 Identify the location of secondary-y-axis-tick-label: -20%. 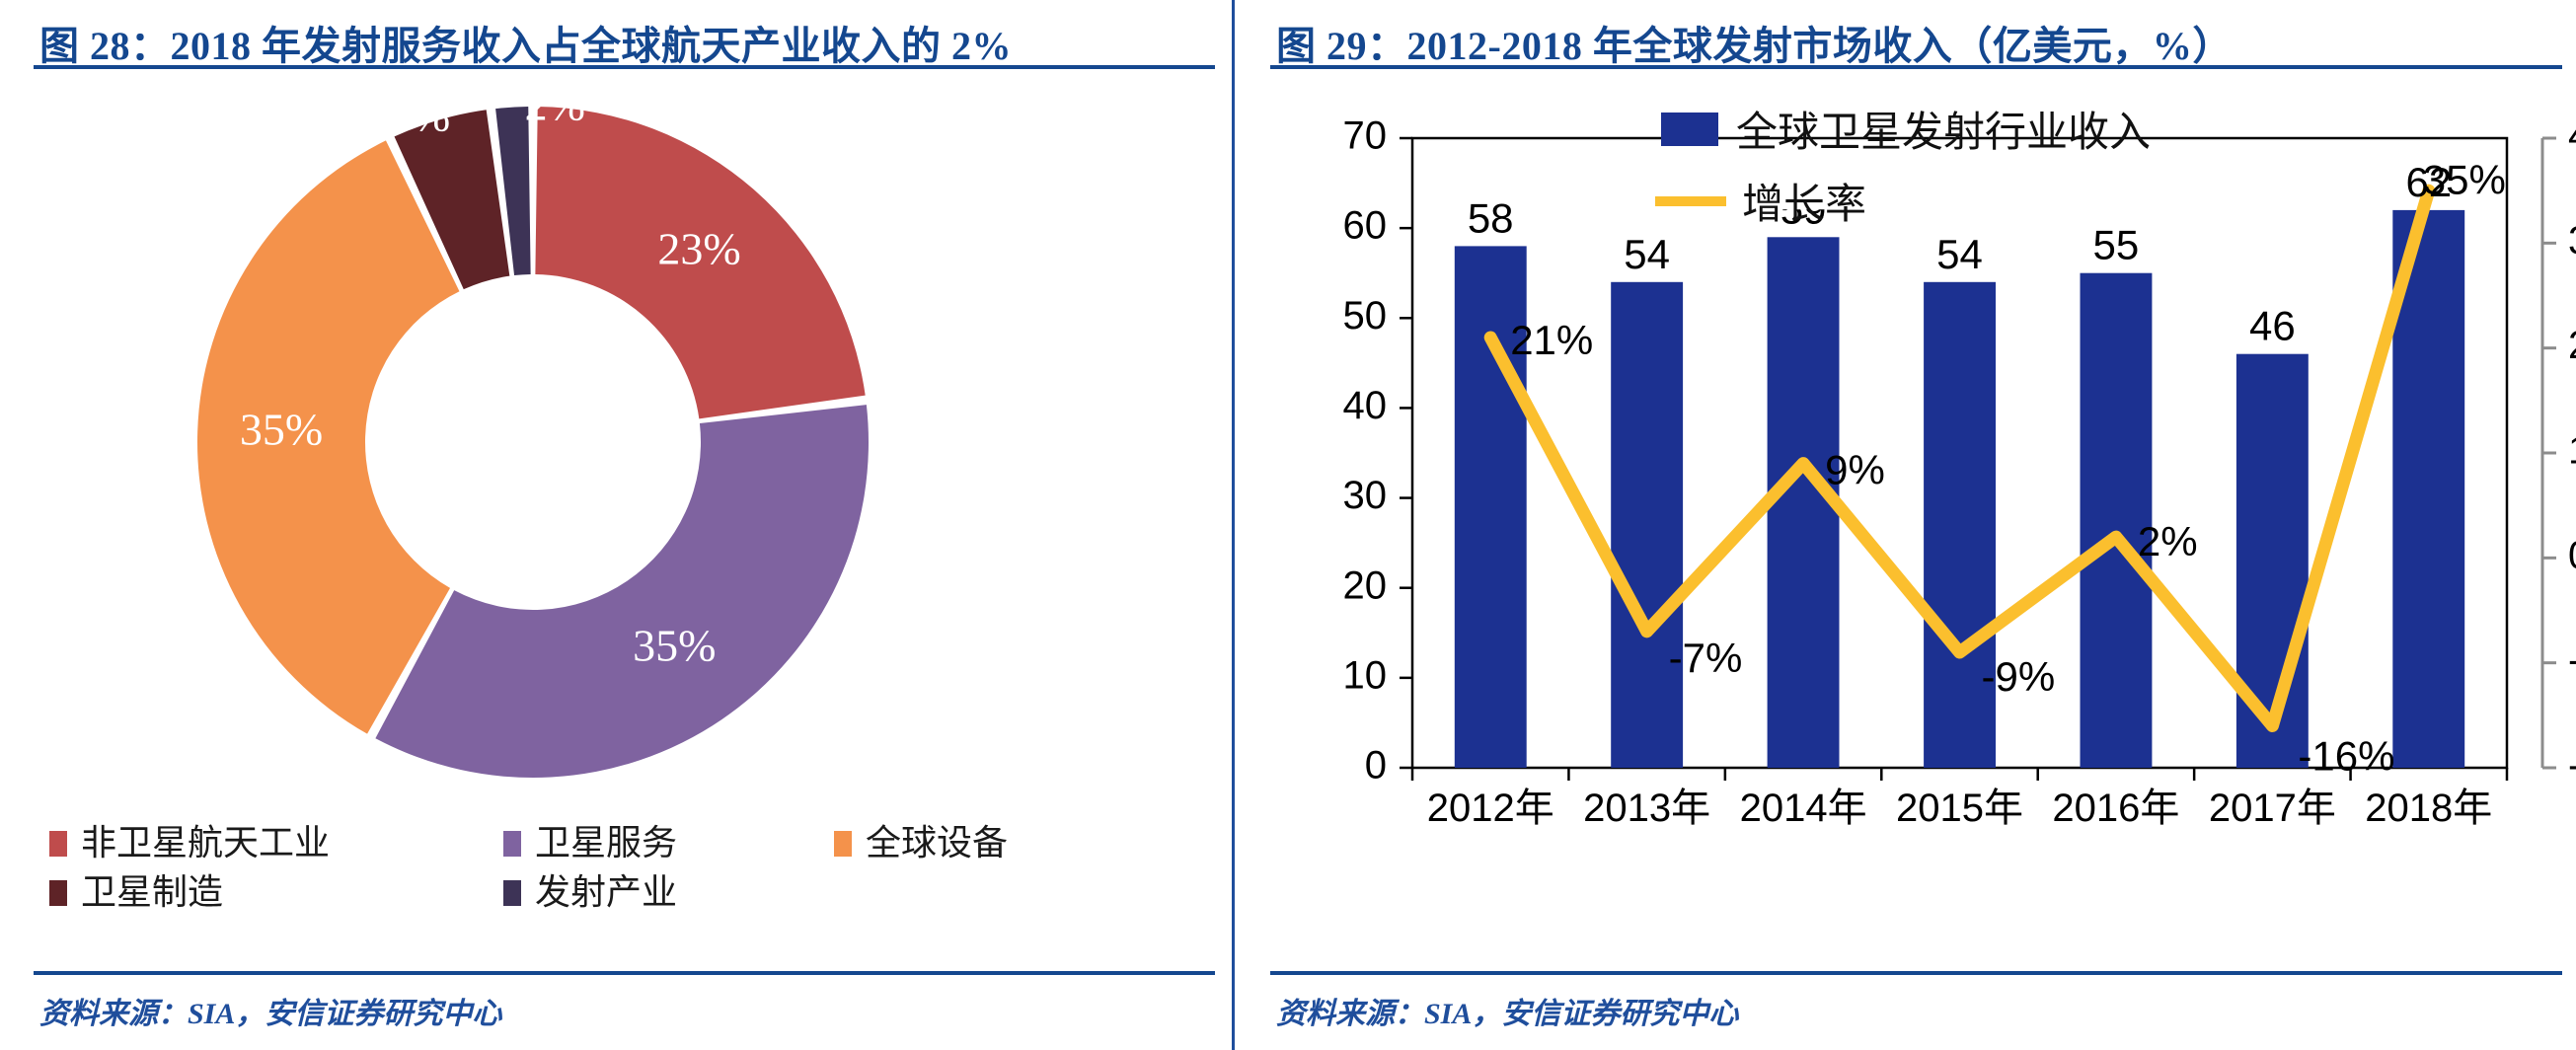
(2572, 766).